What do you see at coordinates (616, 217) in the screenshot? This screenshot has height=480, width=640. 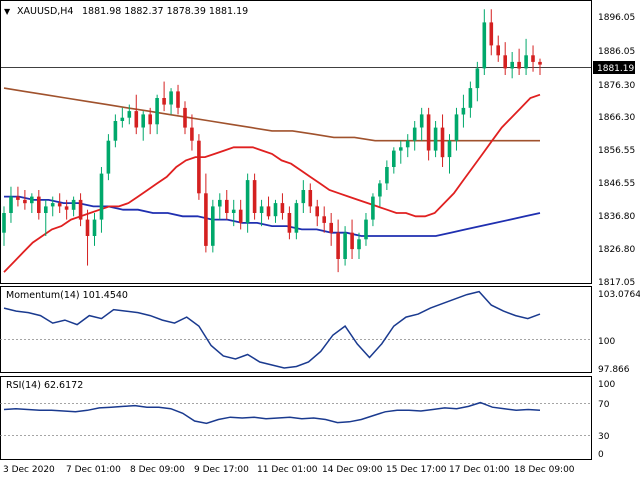 I see `price-tick: 1836.80` at bounding box center [616, 217].